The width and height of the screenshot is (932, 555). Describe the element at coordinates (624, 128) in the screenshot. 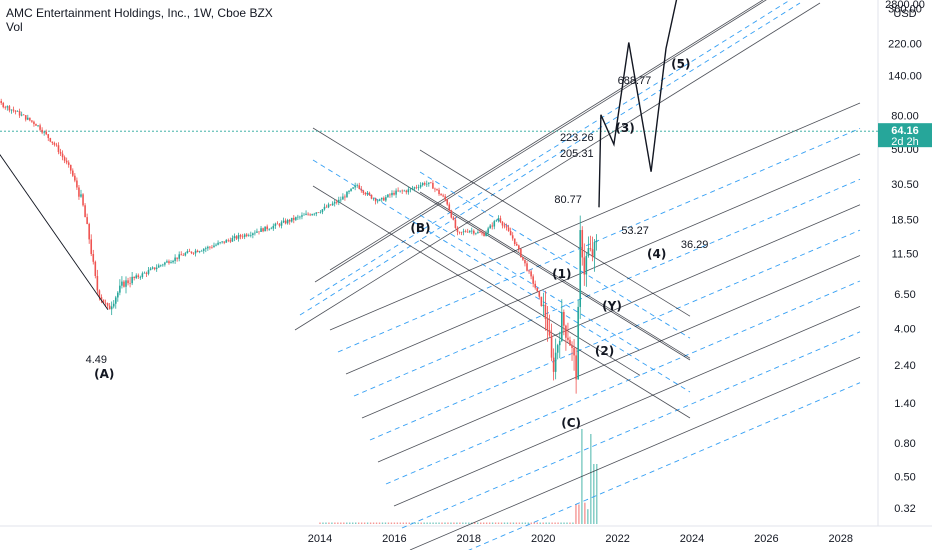

I see `wave-label-3: (3)` at that location.